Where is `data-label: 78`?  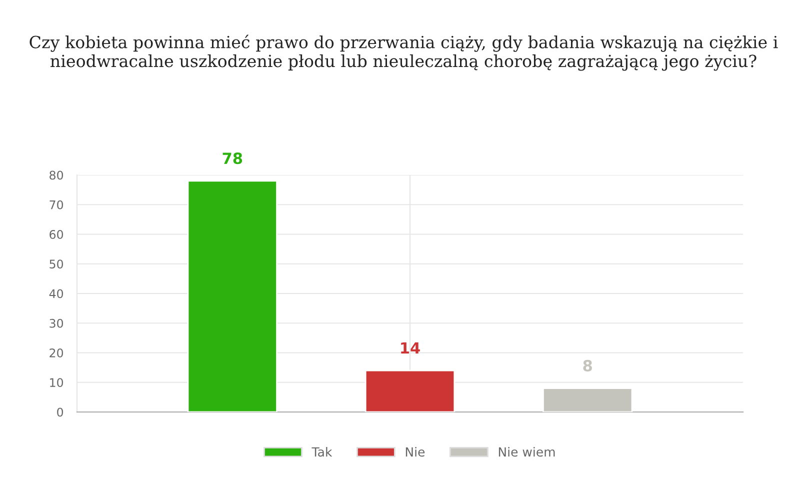
data-label: 78 is located at coordinates (232, 158).